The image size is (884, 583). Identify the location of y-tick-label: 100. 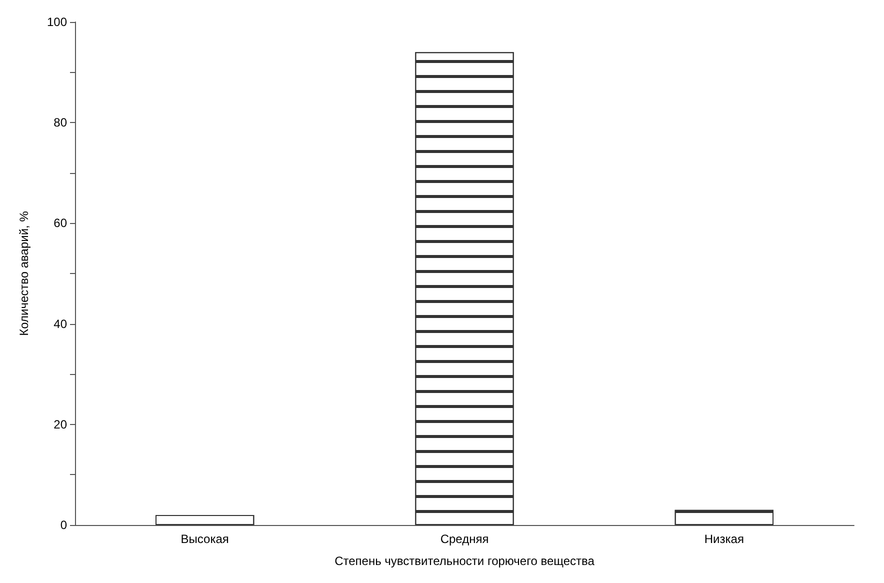
(57, 22).